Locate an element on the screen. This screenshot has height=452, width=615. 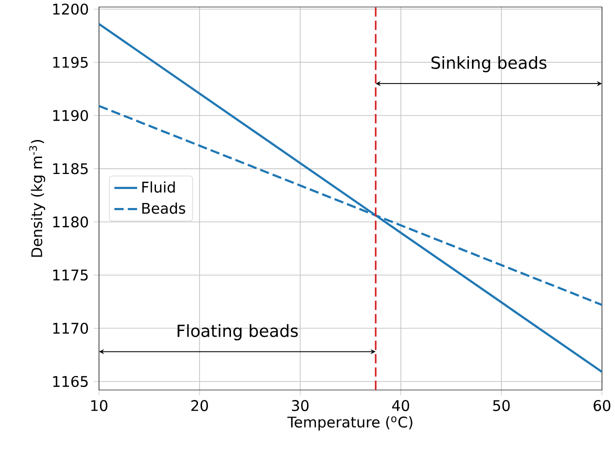
y-tick-label: 1200 is located at coordinates (70, 9).